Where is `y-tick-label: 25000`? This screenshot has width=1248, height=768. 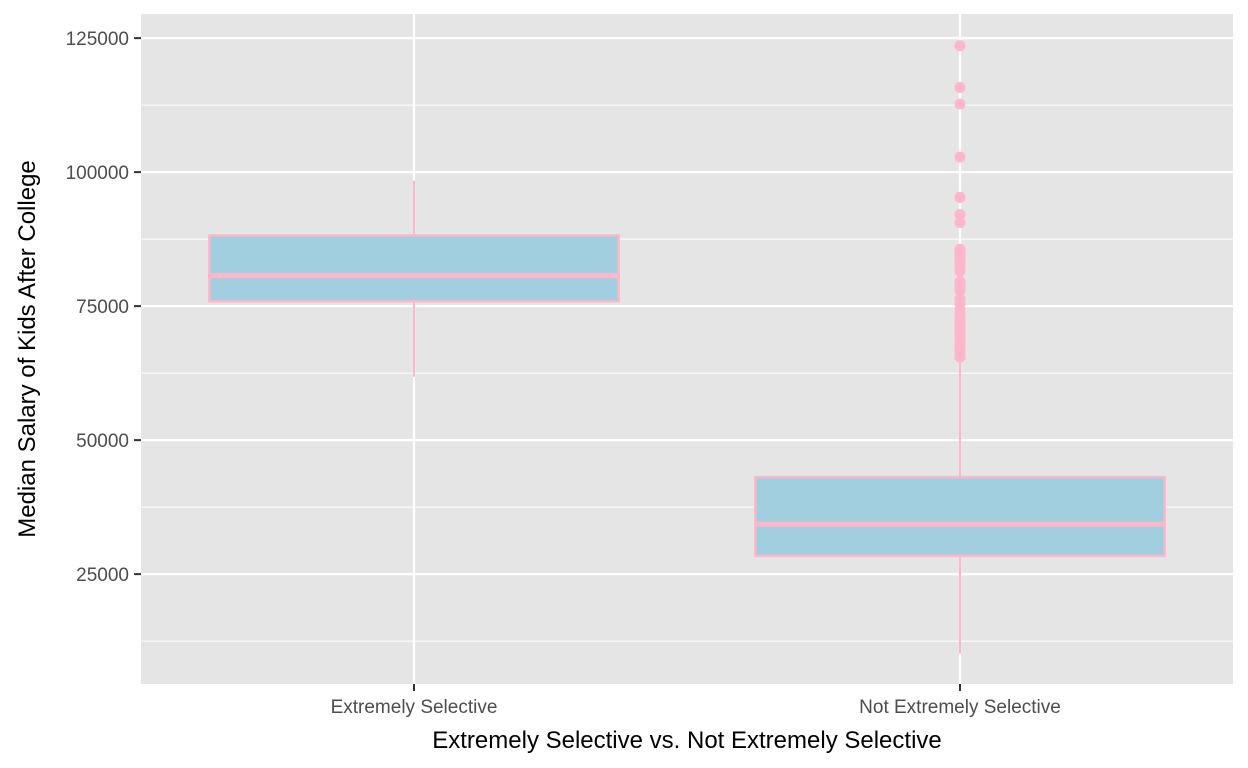
y-tick-label: 25000 is located at coordinates (102, 575).